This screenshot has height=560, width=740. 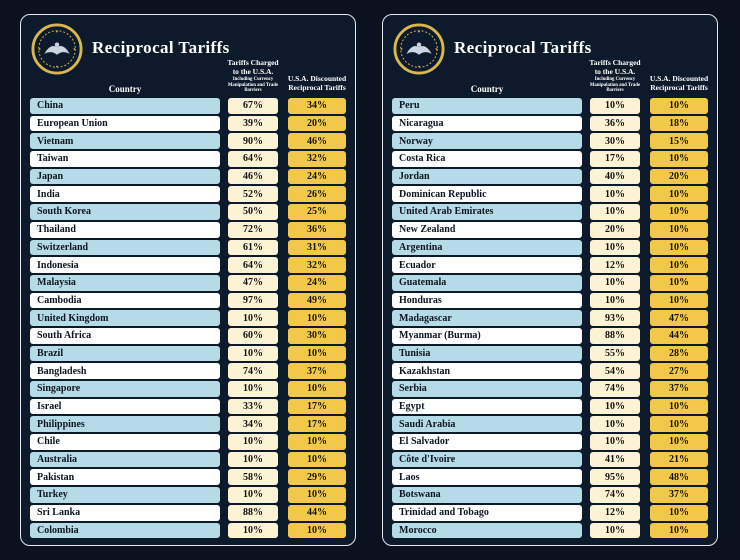 I want to click on country-cell: Jordan, so click(x=487, y=176).